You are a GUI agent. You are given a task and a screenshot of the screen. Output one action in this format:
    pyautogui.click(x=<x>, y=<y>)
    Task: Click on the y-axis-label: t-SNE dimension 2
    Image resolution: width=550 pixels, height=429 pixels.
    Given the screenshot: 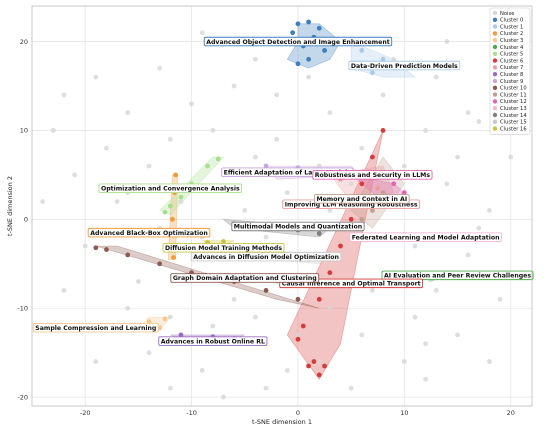 What is the action you would take?
    pyautogui.click(x=10, y=206)
    